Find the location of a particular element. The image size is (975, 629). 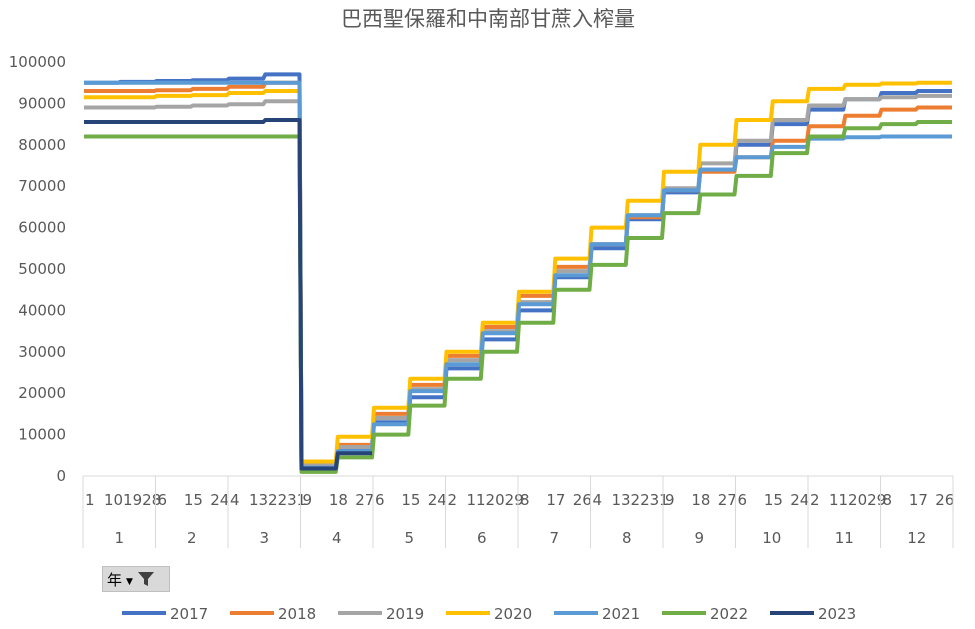

x-month-label: 5 is located at coordinates (409, 538).